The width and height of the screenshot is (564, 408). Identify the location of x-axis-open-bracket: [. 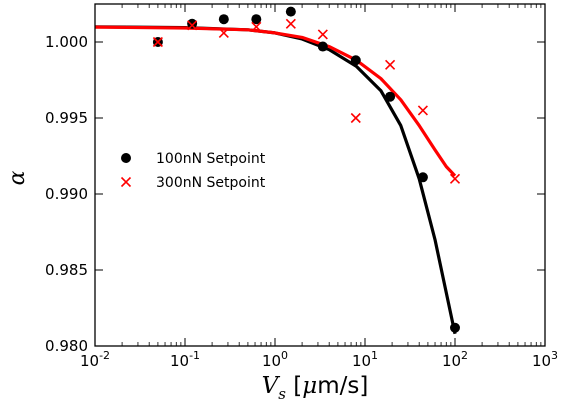
(294, 386).